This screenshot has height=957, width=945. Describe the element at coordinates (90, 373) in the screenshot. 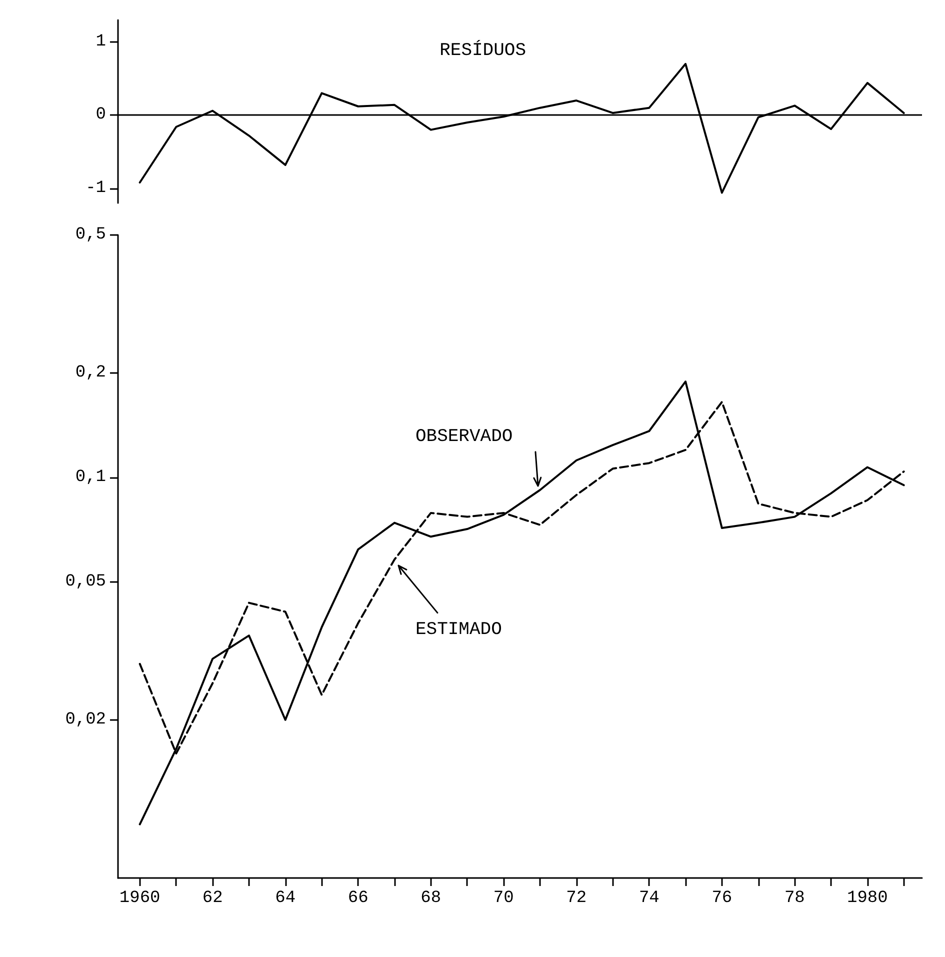

I see `y-tick-label: 0,2` at that location.